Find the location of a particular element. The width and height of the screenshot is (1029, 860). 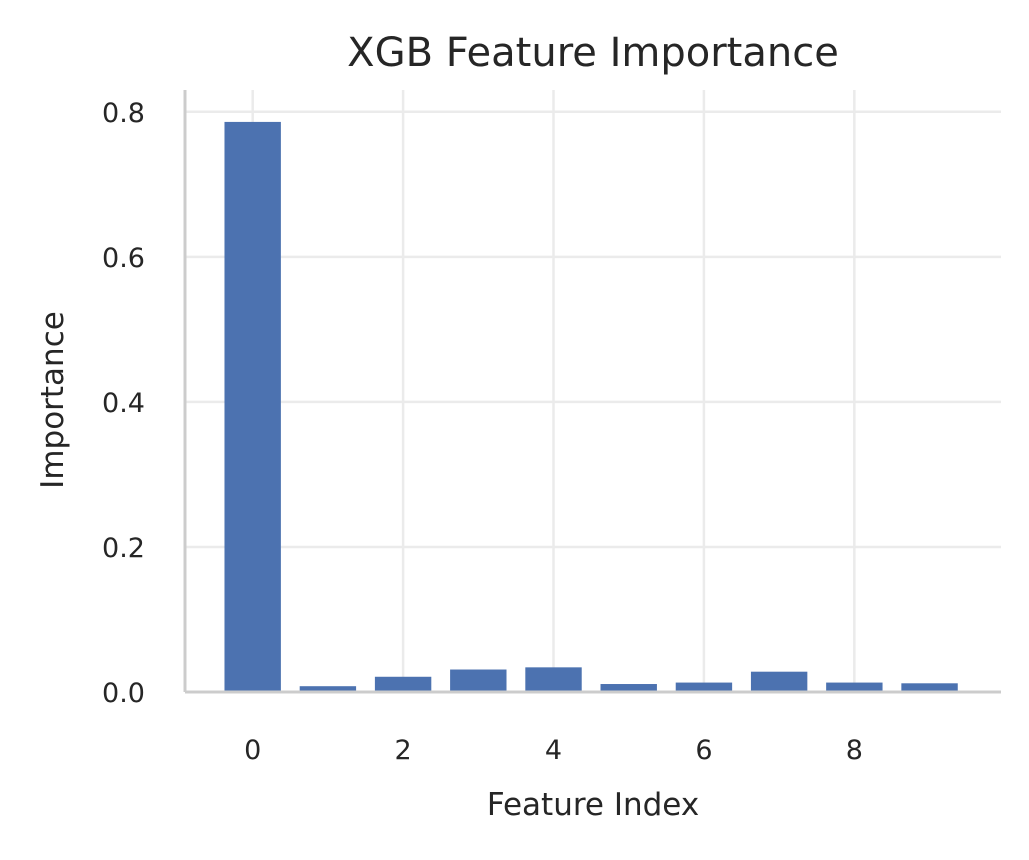

y-axis-ticks: 0.0 0.2 0.4 0.6 0.8 is located at coordinates (123, 403).